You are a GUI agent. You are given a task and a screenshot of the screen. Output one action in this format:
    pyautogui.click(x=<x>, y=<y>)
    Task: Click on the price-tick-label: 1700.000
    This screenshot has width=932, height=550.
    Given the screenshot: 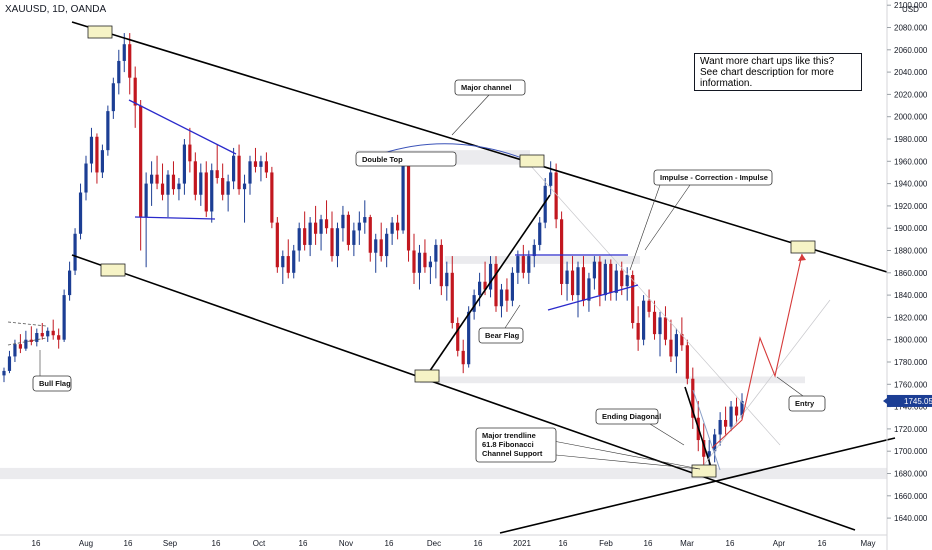 What is the action you would take?
    pyautogui.click(x=911, y=451)
    